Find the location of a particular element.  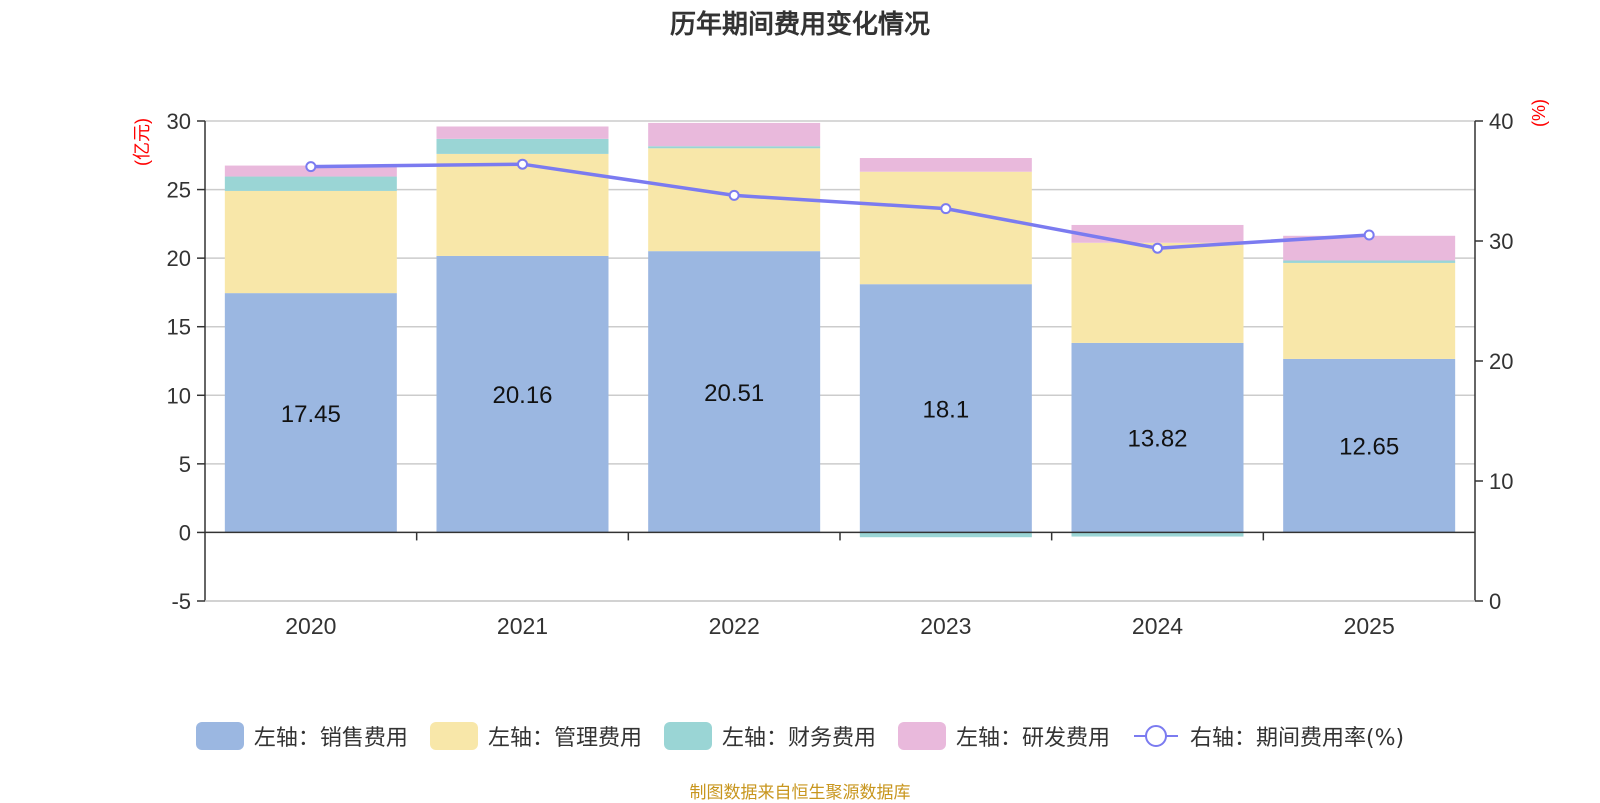

legend-item-rnd: 左轴：研发费用 is located at coordinates (1003, 736).